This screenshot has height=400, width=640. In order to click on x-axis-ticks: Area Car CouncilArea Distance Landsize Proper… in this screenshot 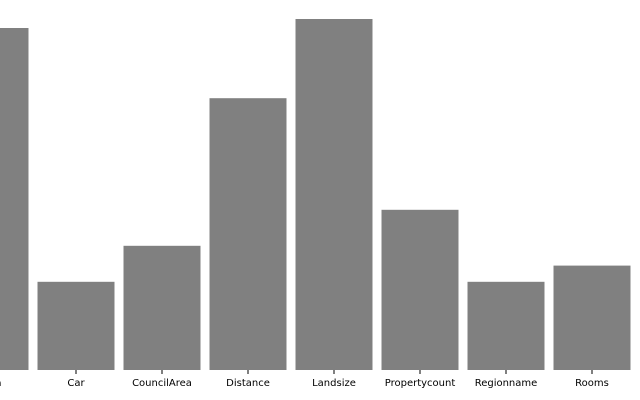, I will do `click(304, 379)`.